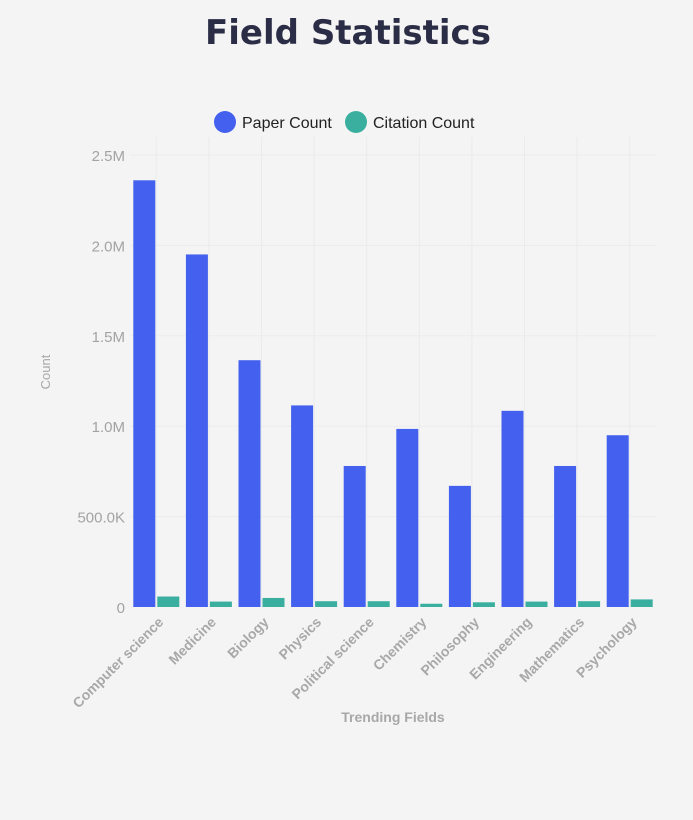 This screenshot has height=820, width=693. Describe the element at coordinates (299, 638) in the screenshot. I see `x-tick-label-physics: Physics` at that location.